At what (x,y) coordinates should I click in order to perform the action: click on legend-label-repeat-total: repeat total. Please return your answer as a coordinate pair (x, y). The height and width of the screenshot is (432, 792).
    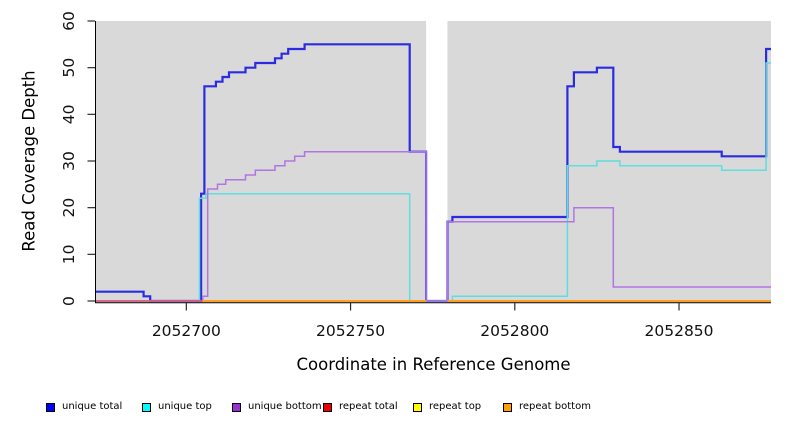
    Looking at the image, I should click on (368, 406).